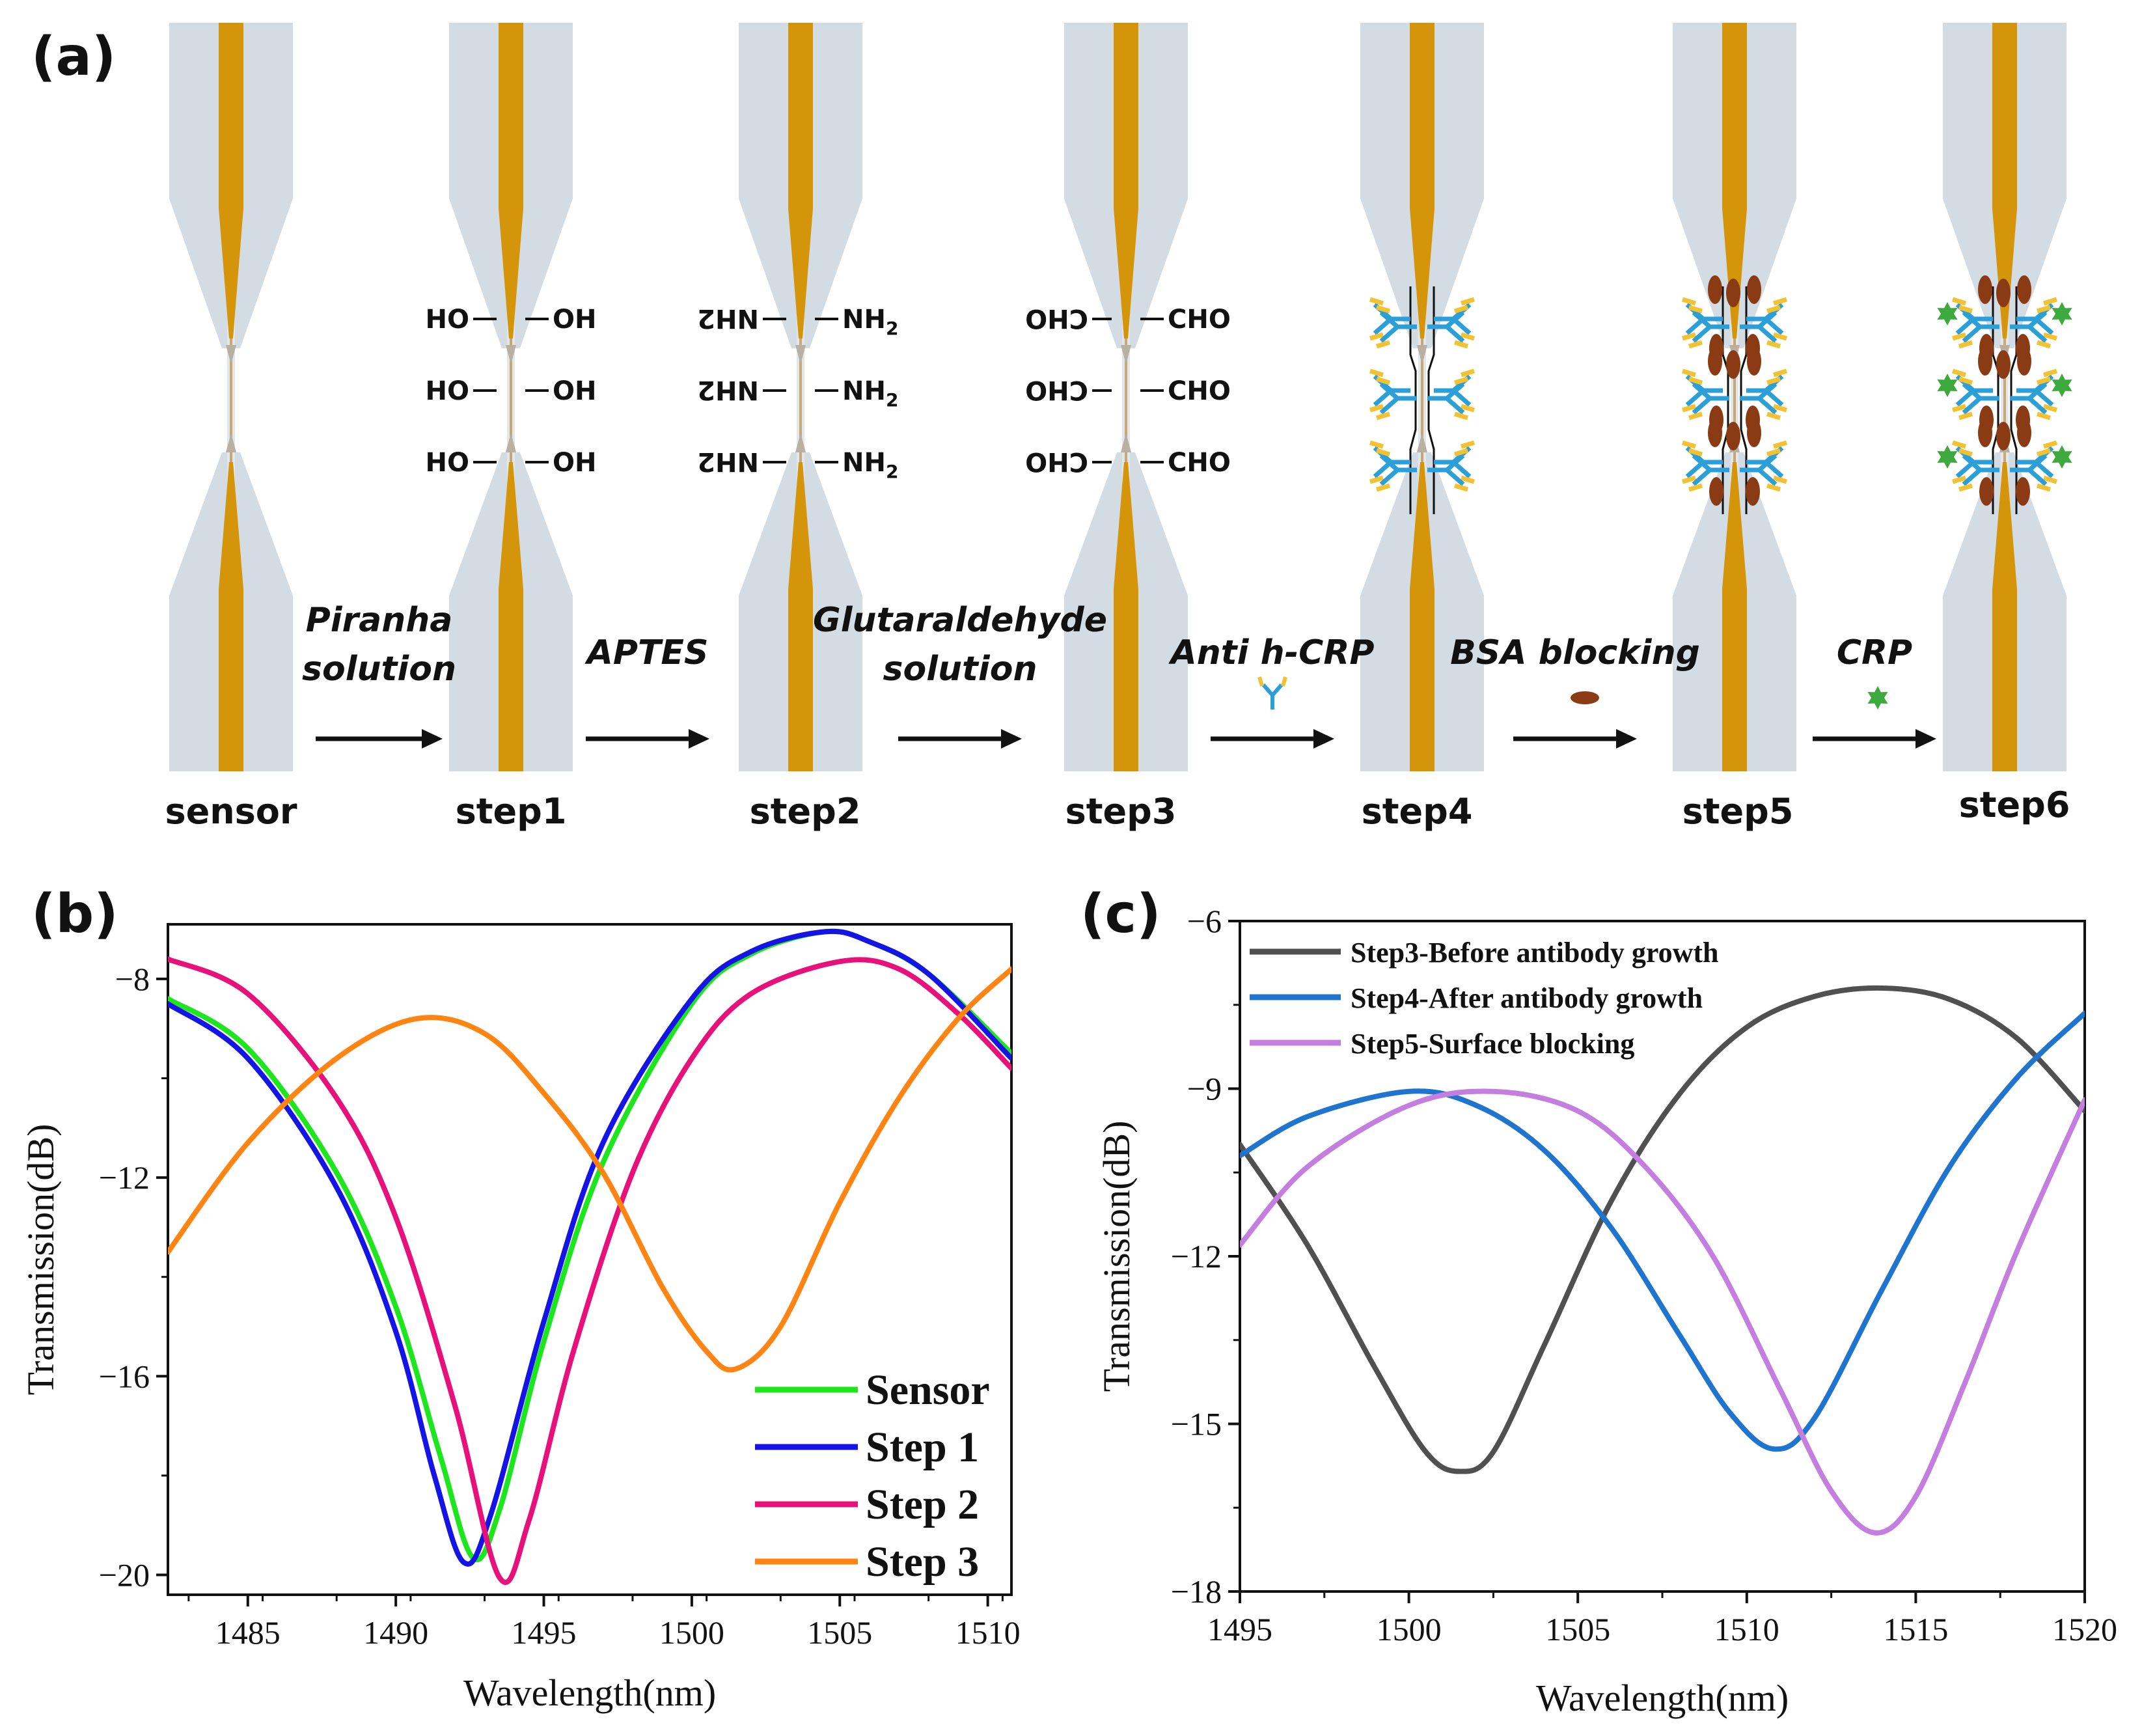 This screenshot has width=2142, height=1736. I want to click on x-tick-label: 1490, so click(396, 1632).